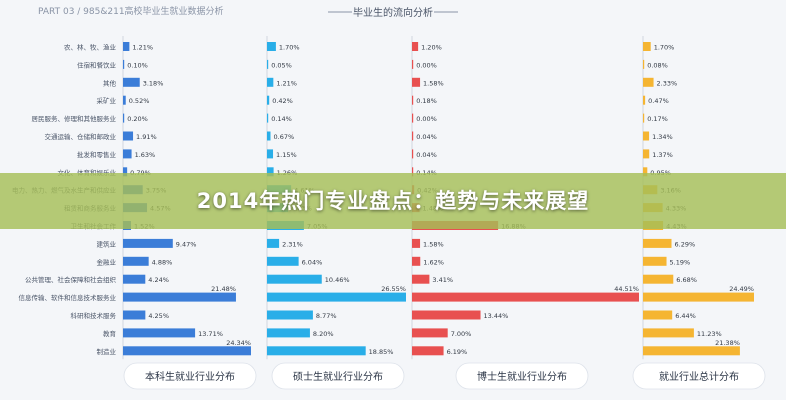  What do you see at coordinates (137, 119) in the screenshot?
I see `data-label: 0.20%` at bounding box center [137, 119].